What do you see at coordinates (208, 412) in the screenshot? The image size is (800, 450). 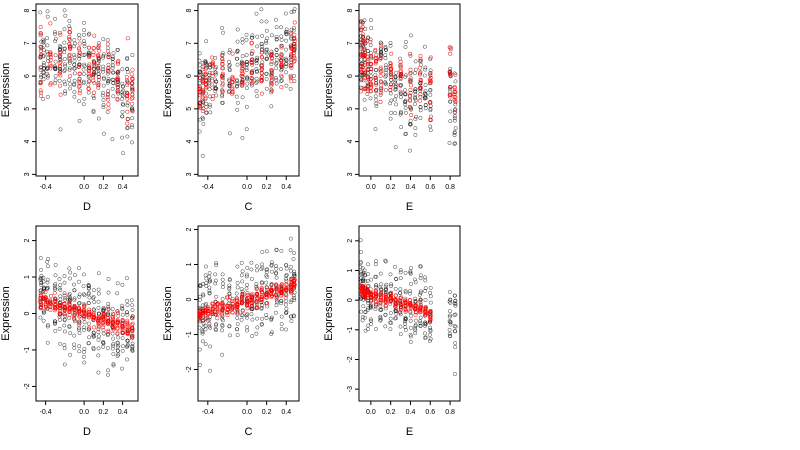 I see `x-tick-label: -0.4` at bounding box center [208, 412].